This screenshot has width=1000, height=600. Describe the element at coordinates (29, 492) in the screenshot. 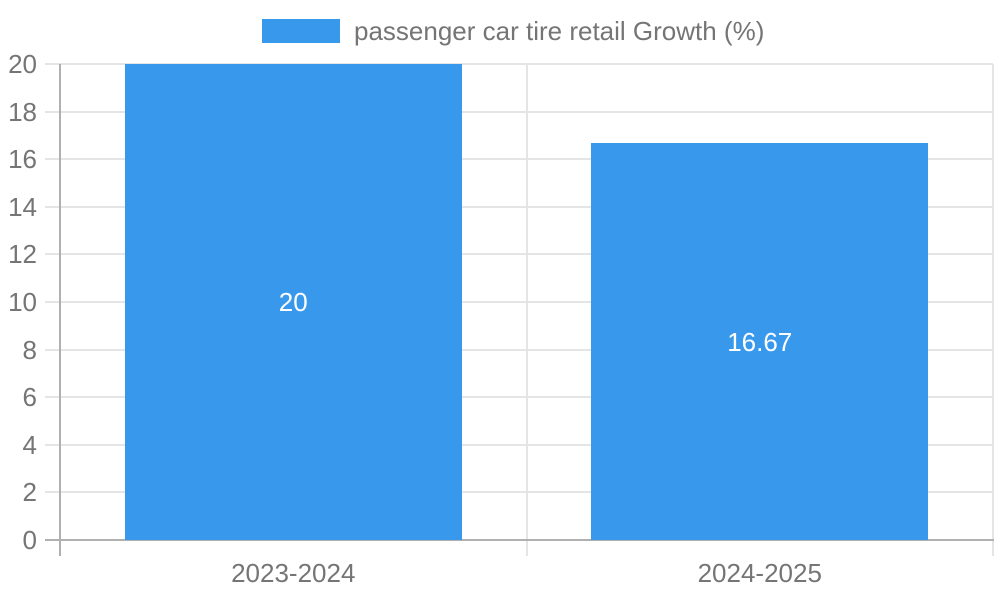

I see `y-tick-label: 2` at that location.